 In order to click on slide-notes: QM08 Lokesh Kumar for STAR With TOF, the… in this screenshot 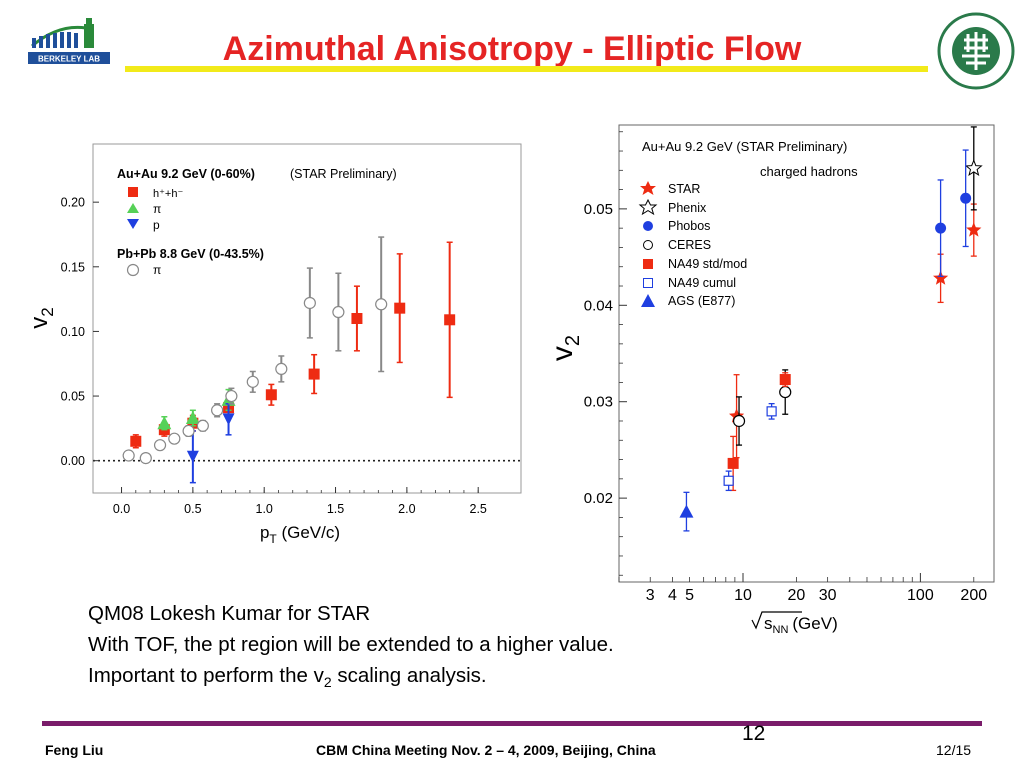, I will do `click(351, 648)`.